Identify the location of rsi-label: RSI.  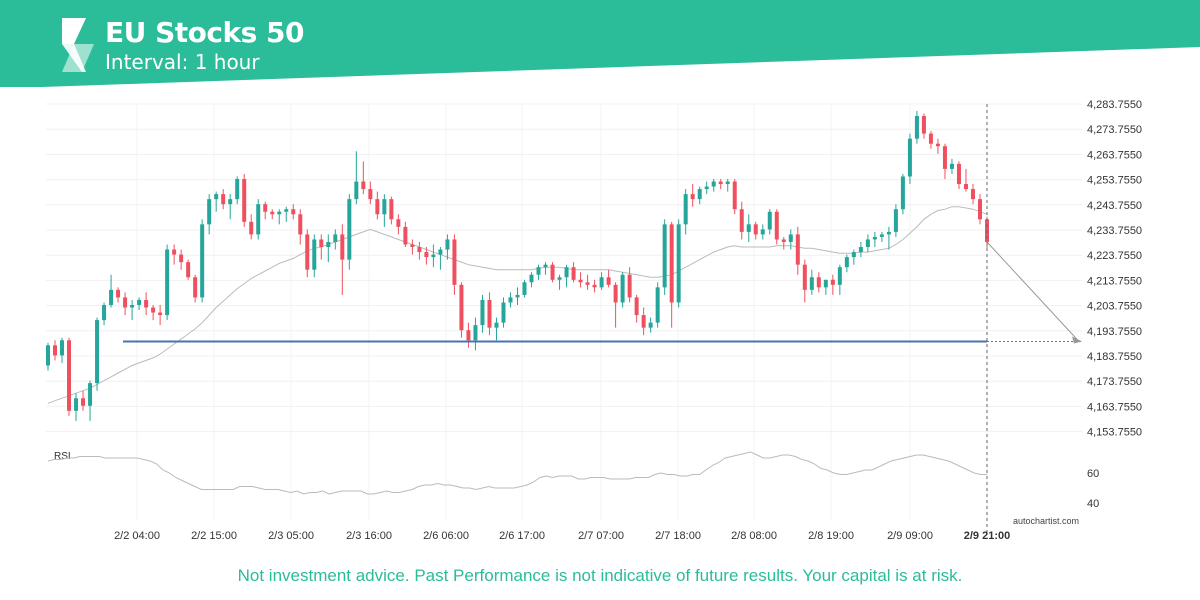
(62, 456).